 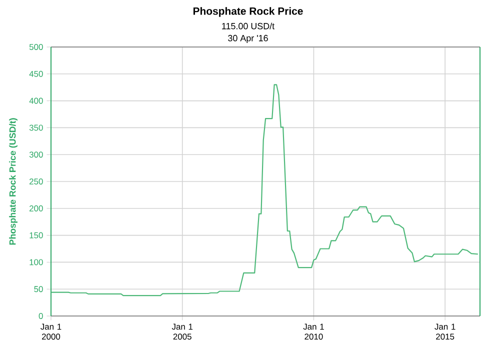 What do you see at coordinates (36, 181) in the screenshot?
I see `y-tick-label: 250` at bounding box center [36, 181].